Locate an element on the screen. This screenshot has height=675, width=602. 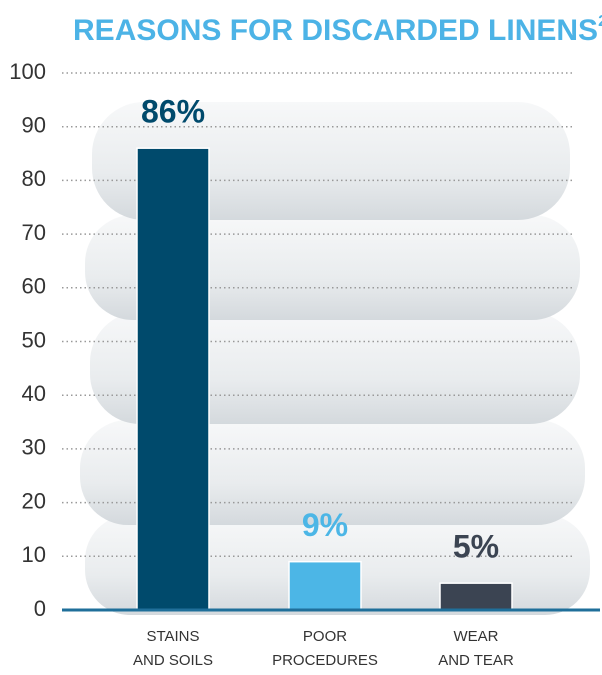
chart-title: REASONS FOR DISCARDED LINENS2 is located at coordinates (337, 30).